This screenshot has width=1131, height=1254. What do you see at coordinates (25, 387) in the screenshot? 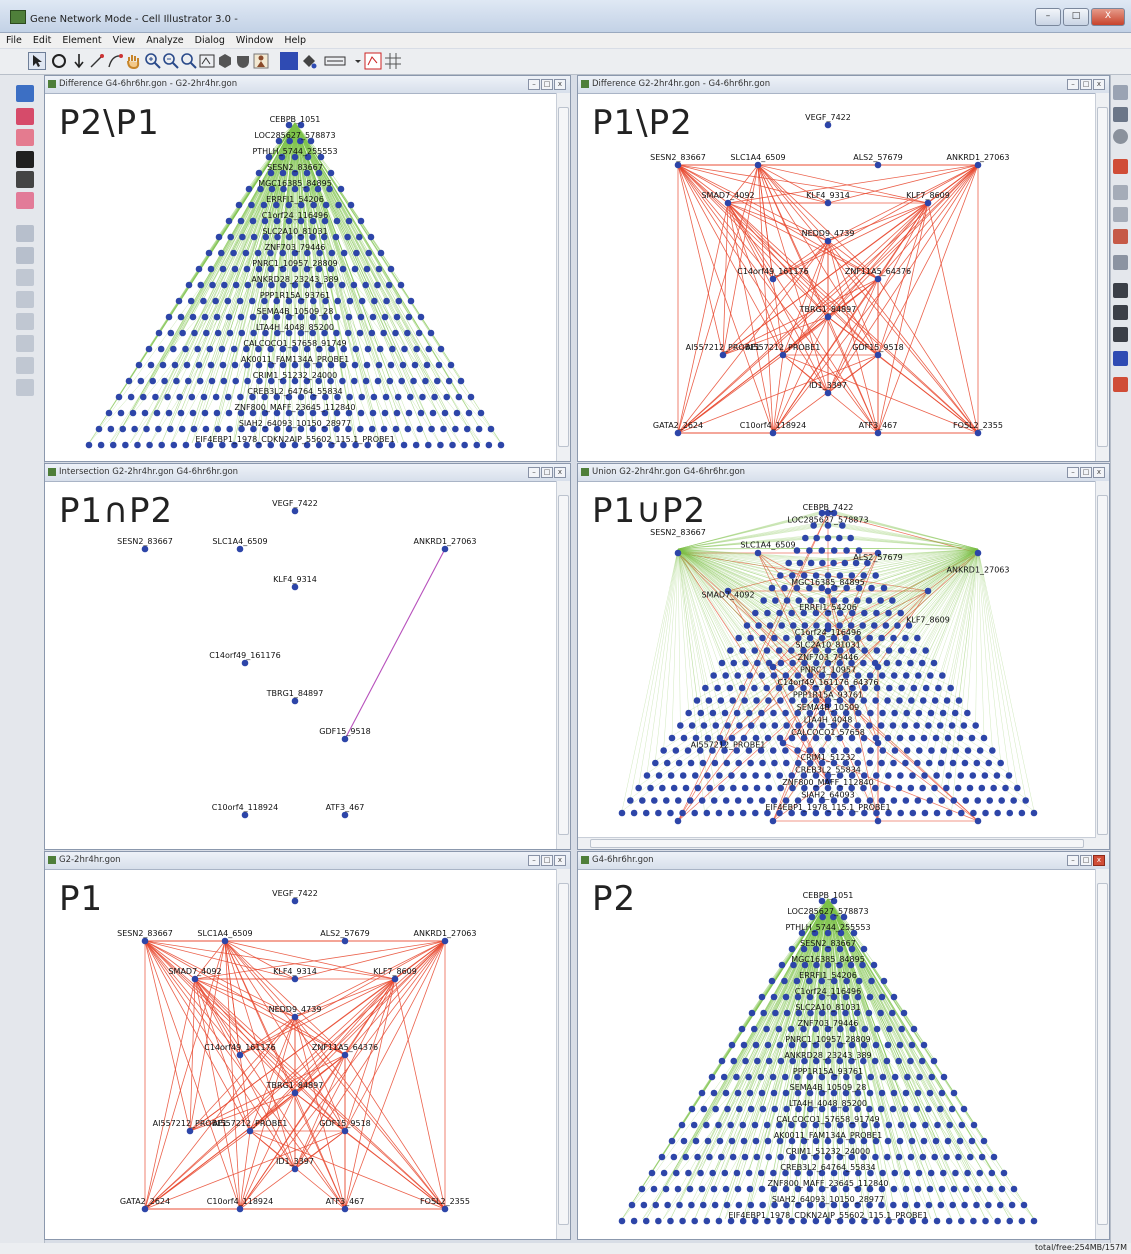
I see `distribute-horizontal-icon` at bounding box center [25, 387].